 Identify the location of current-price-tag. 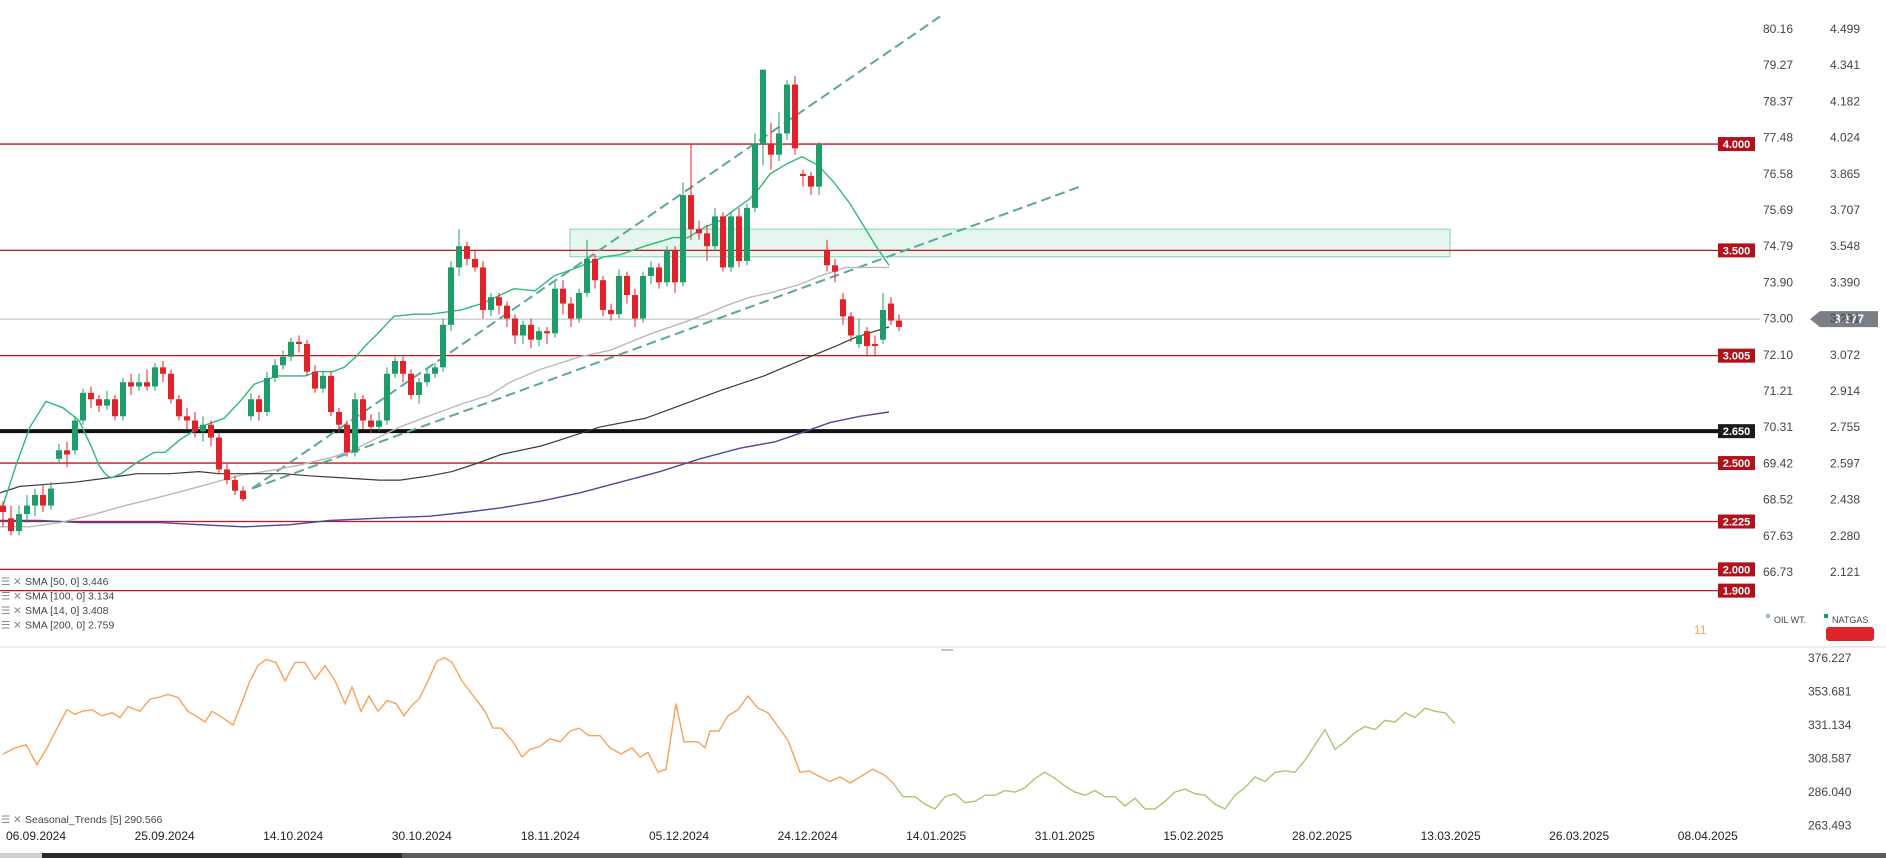
(1844, 319).